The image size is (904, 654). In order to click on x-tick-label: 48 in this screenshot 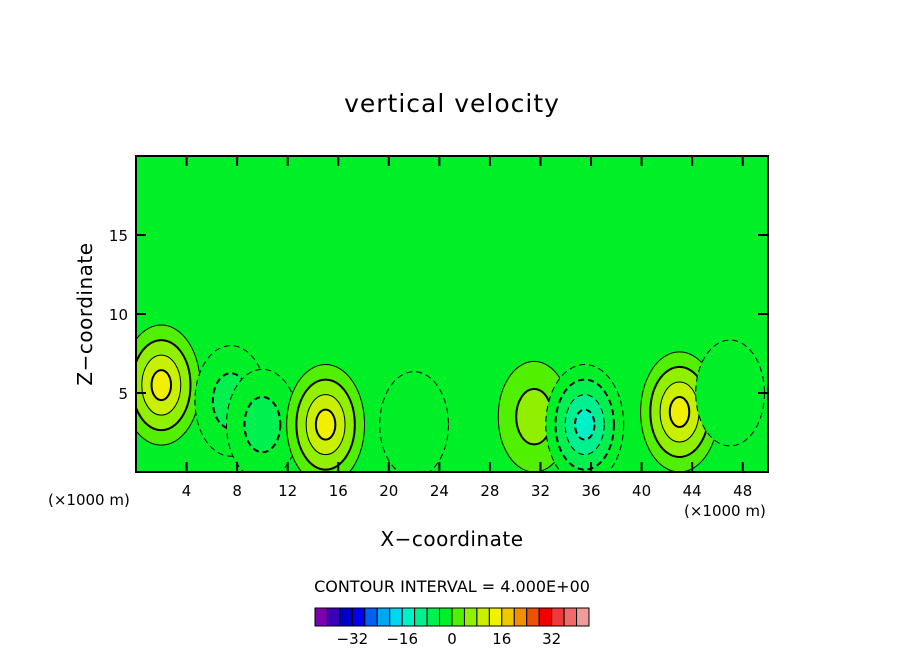, I will do `click(742, 491)`.